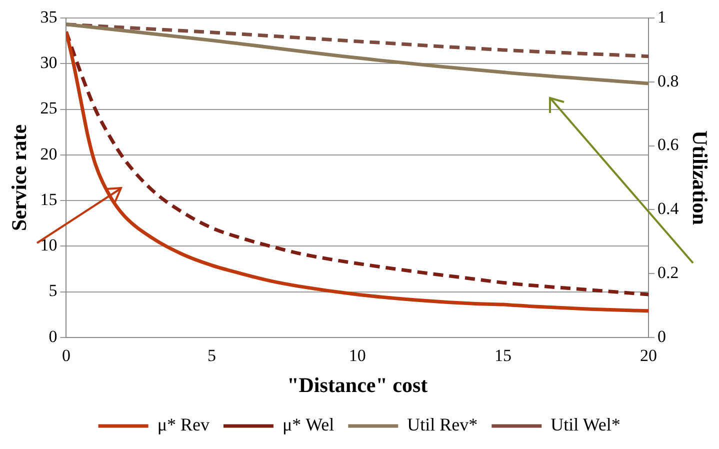 The height and width of the screenshot is (449, 719). Describe the element at coordinates (357, 40) in the screenshot. I see `line-series` at that location.